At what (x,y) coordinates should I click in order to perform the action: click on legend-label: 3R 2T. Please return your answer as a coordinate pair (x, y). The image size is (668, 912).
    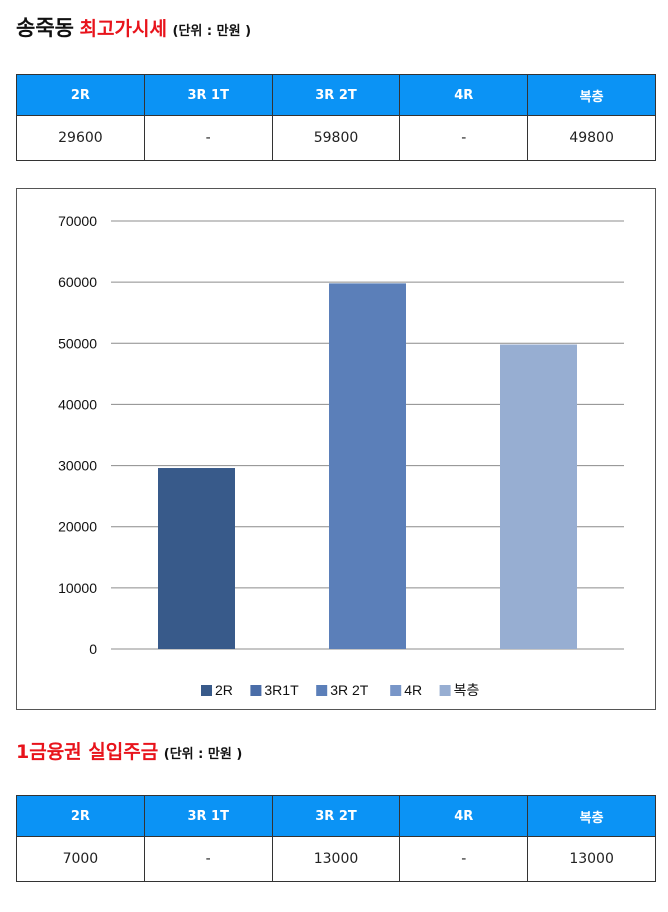
    Looking at the image, I should click on (349, 690).